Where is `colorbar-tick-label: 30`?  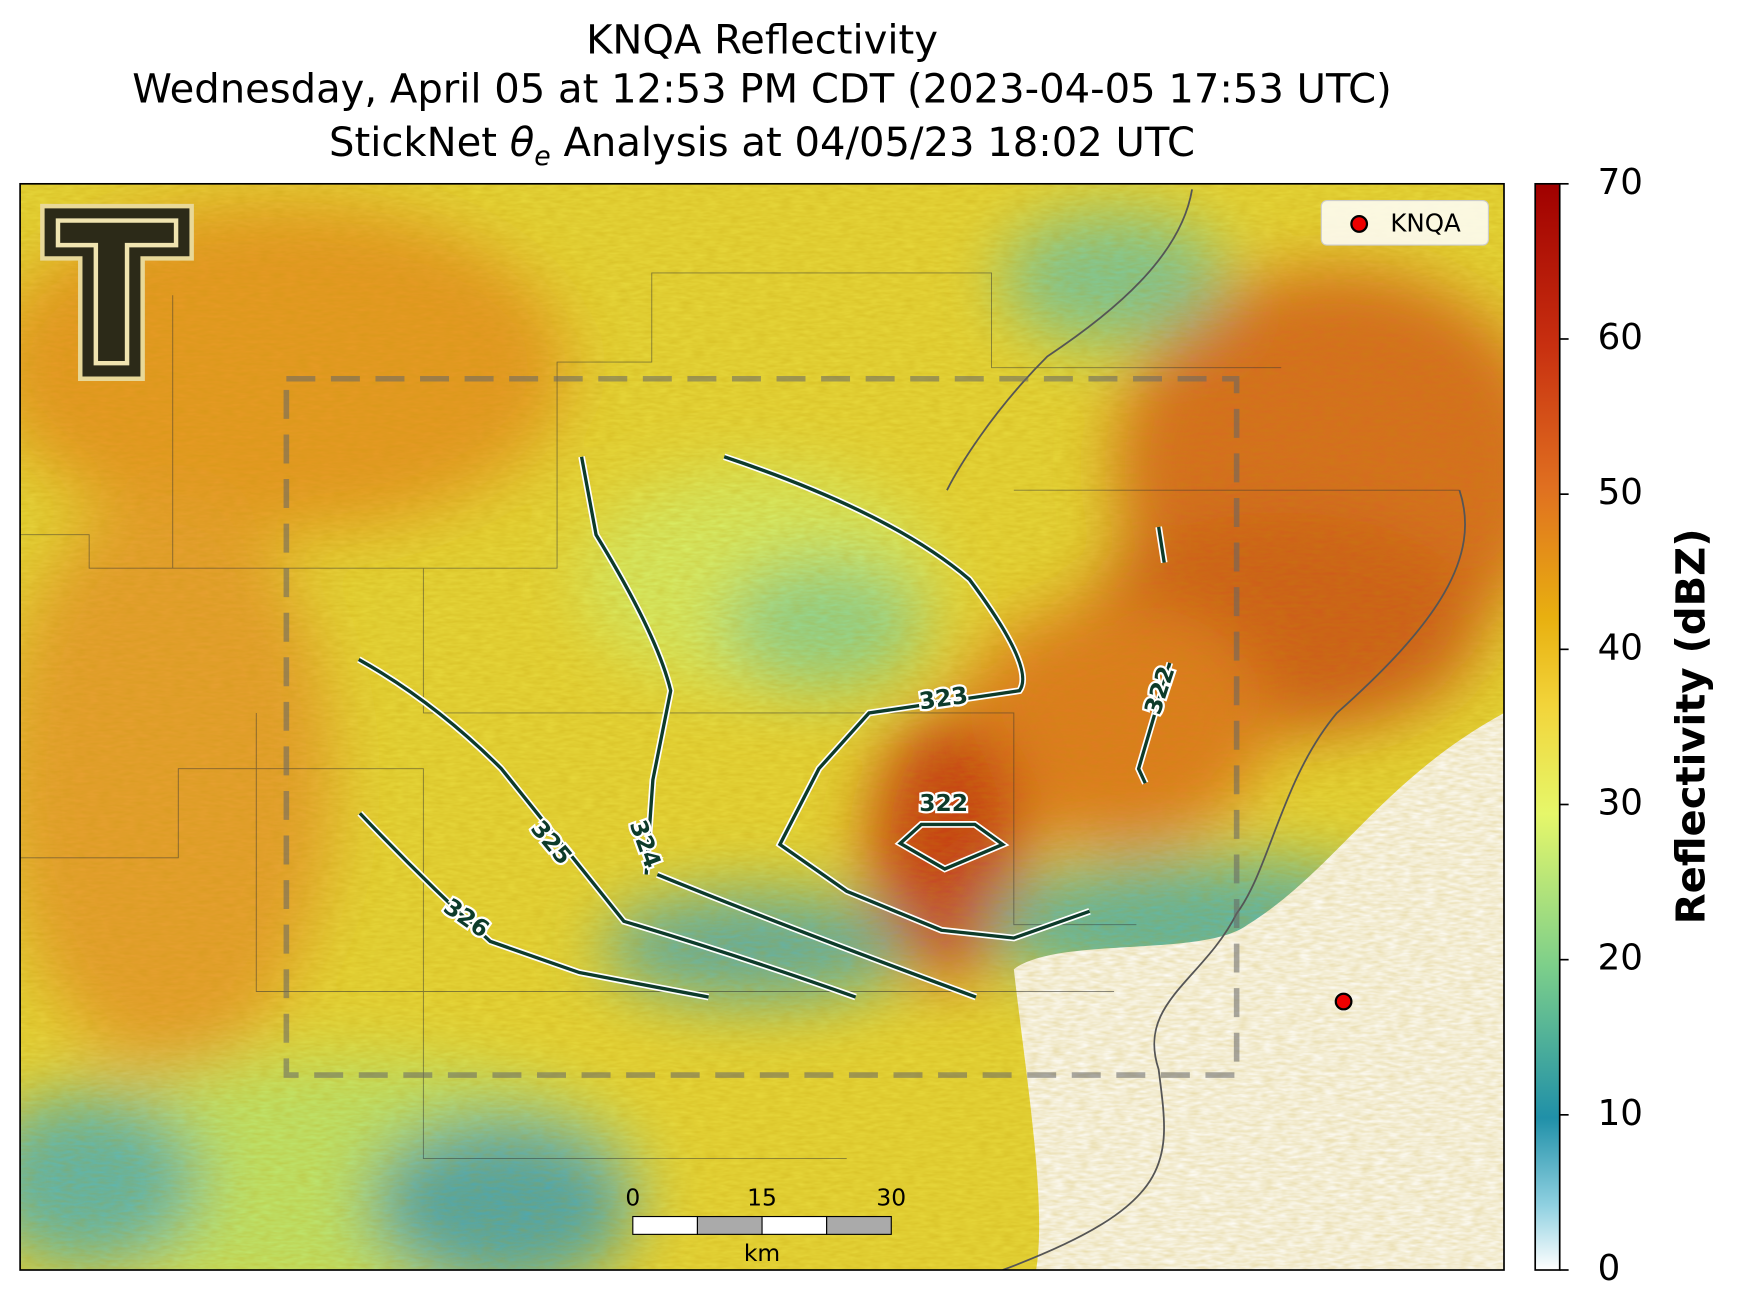 colorbar-tick-label: 30 is located at coordinates (1620, 802).